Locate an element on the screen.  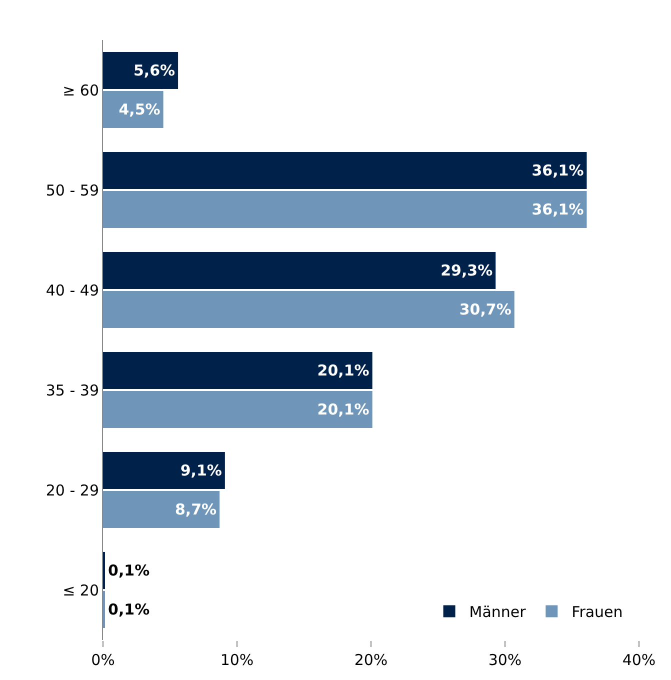
data-label: 29,3% is located at coordinates (466, 271).